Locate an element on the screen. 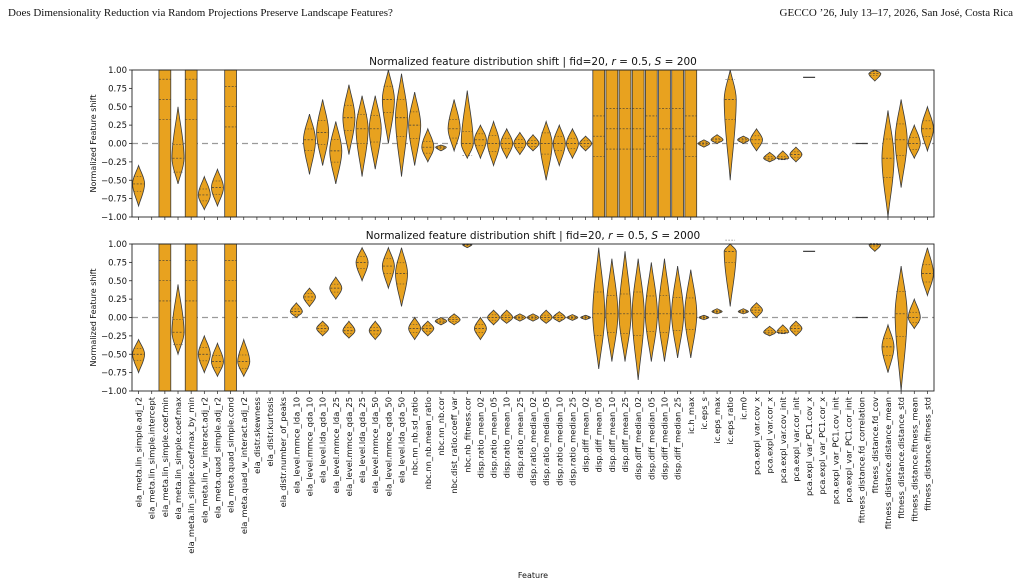 The height and width of the screenshot is (586, 1021). x-tick-label: ela_meta.quad_w_interact.adj_r2 is located at coordinates (244, 465).